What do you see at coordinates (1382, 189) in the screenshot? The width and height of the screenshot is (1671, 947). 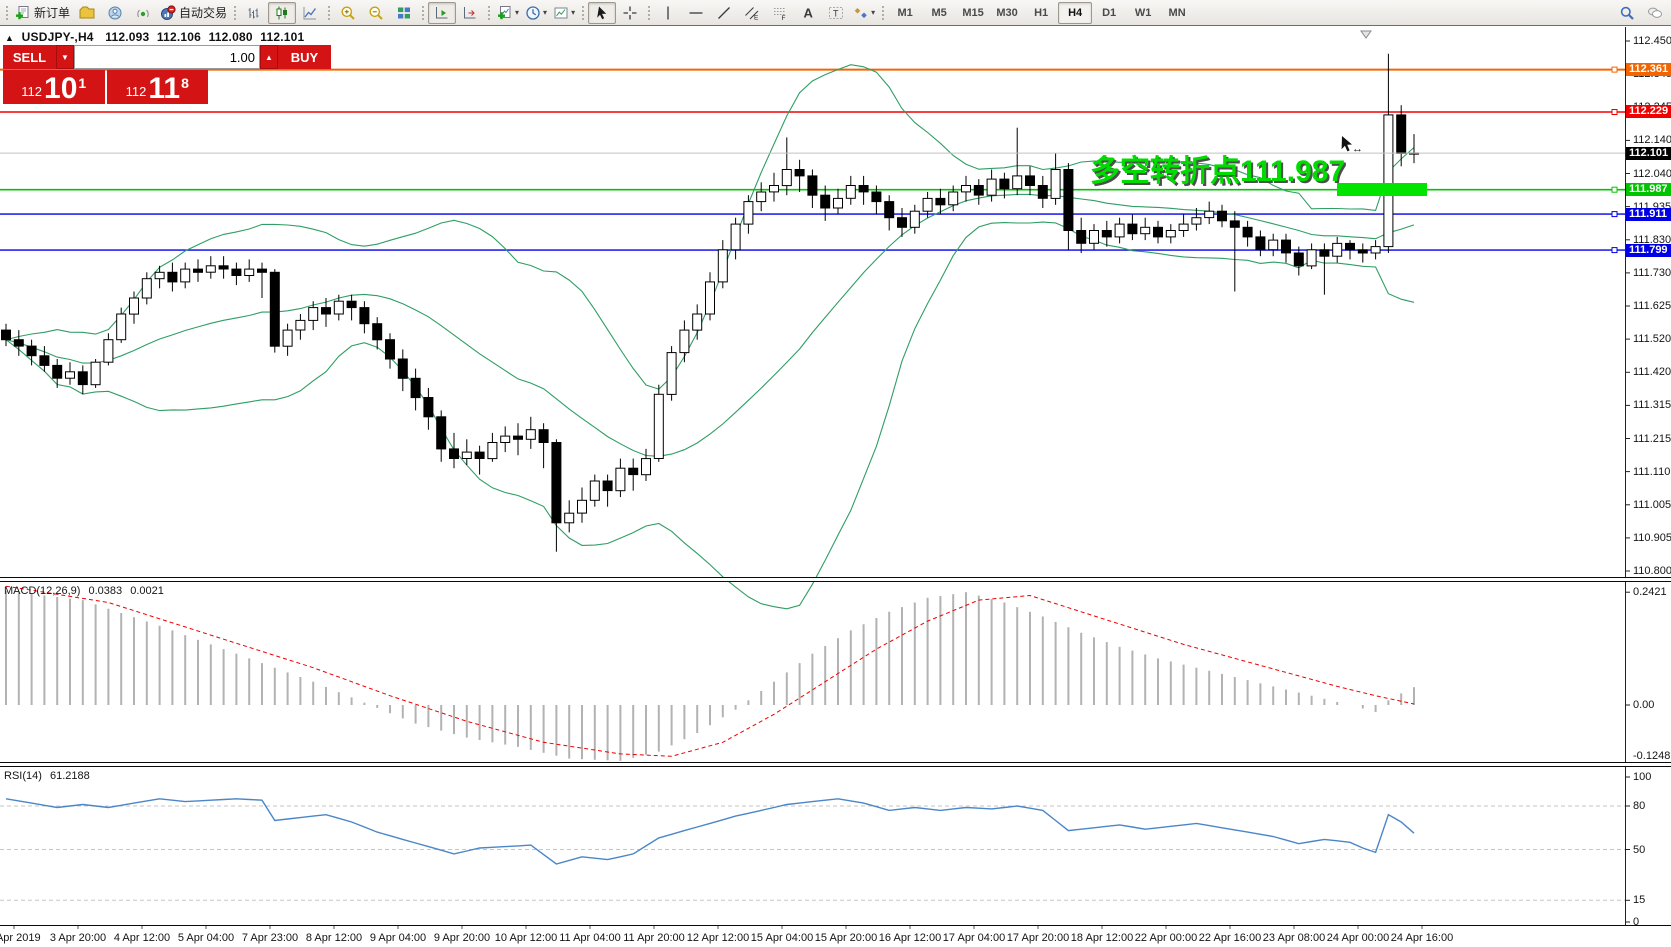 I see `highlight-rectangle` at bounding box center [1382, 189].